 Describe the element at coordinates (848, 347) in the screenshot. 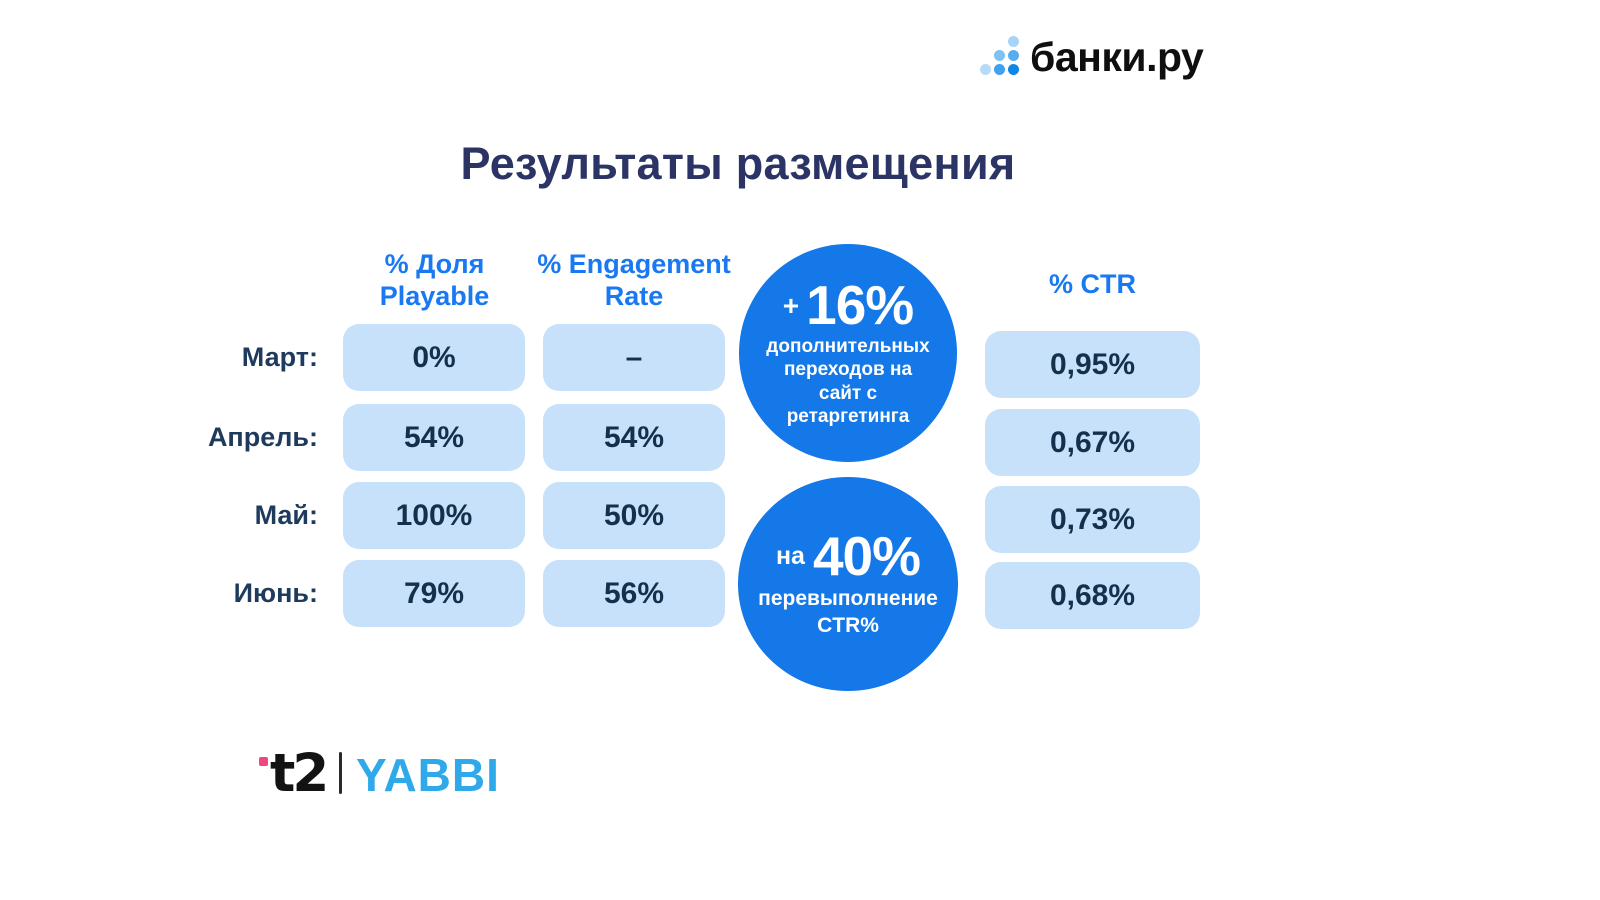

I see `callout-retargeting-line-1: дополнительных` at that location.